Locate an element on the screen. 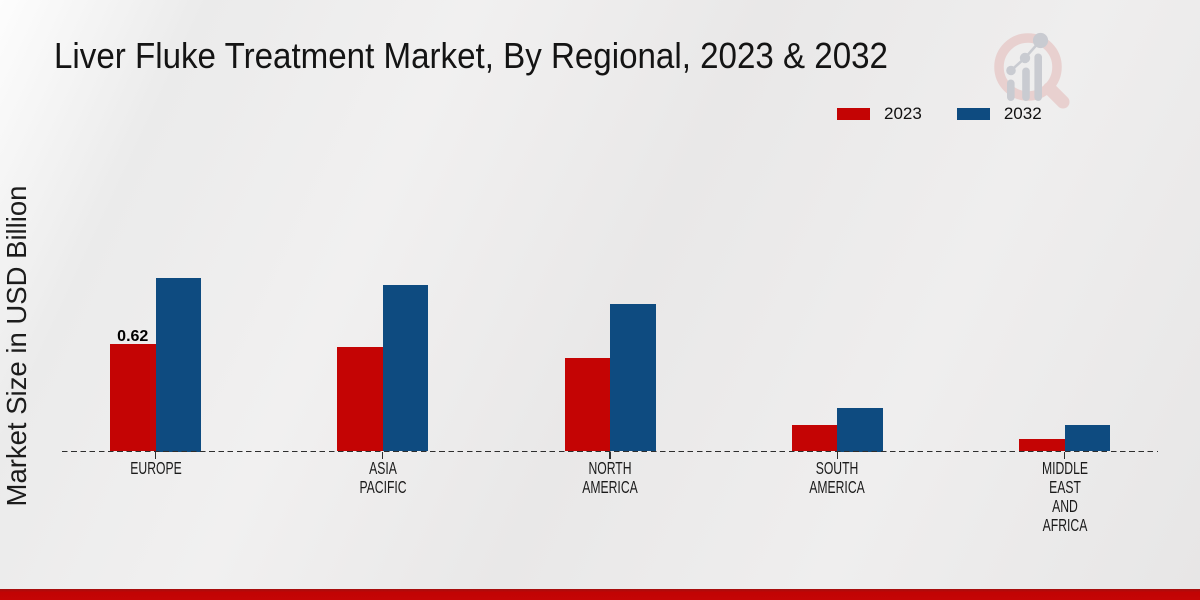 The width and height of the screenshot is (1200, 600). bar-2023-asia-pacific is located at coordinates (360, 399).